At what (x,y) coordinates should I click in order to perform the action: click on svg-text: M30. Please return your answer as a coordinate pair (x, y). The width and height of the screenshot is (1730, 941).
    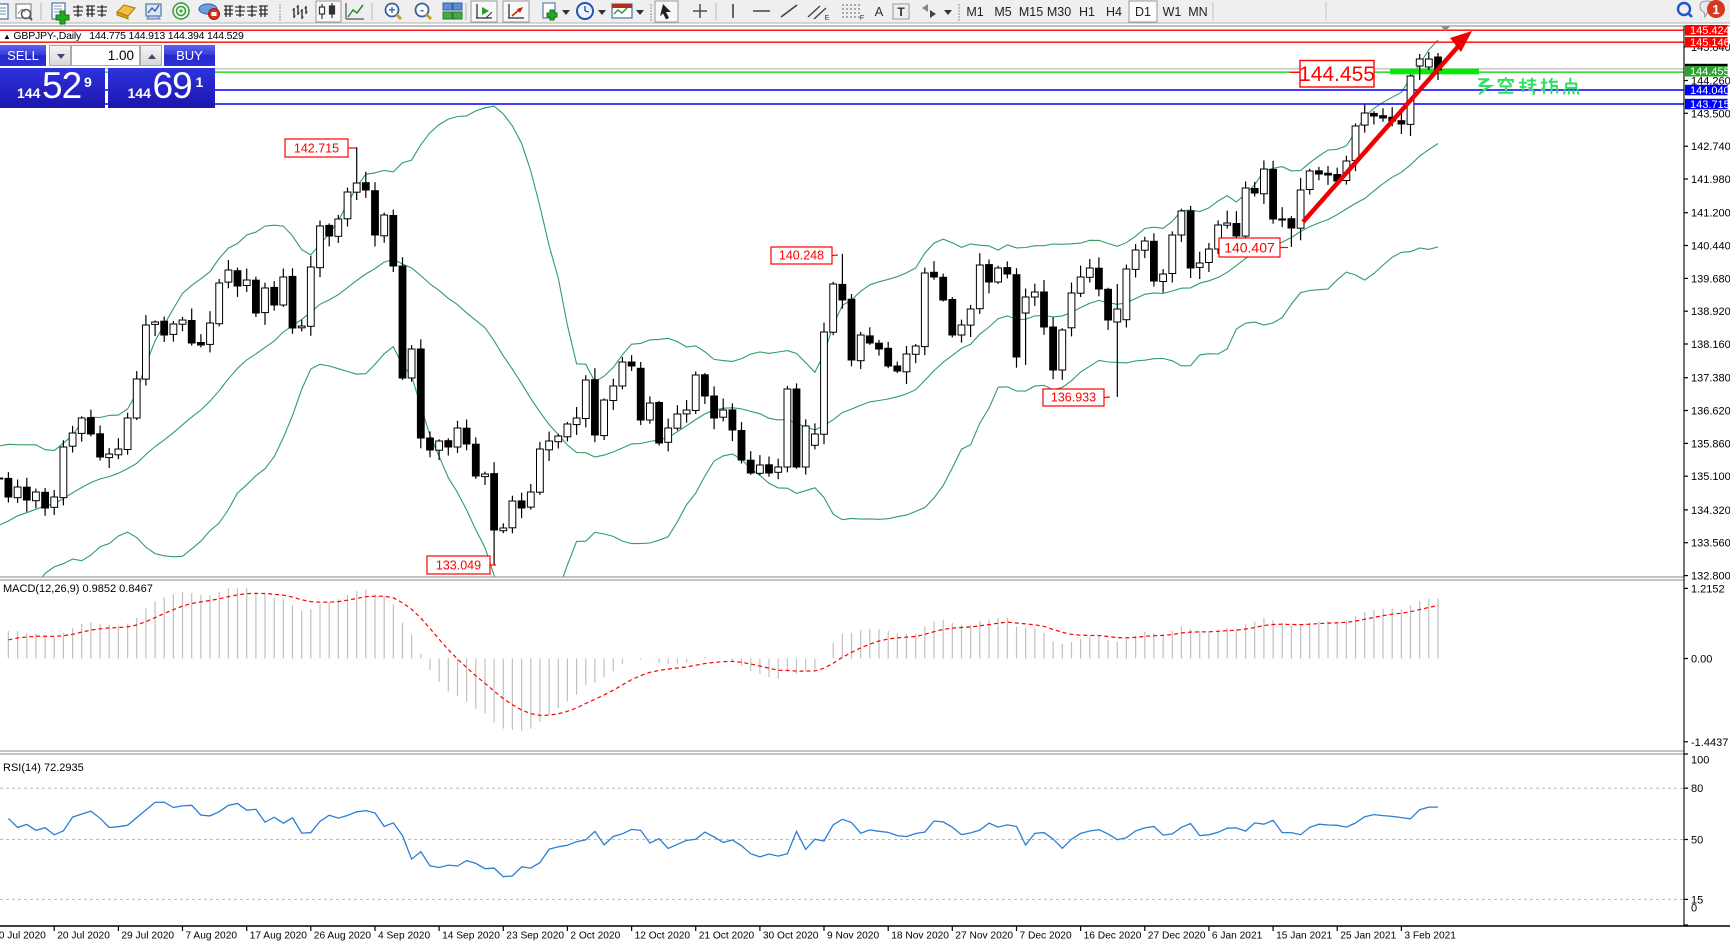
    Looking at the image, I should click on (1059, 12).